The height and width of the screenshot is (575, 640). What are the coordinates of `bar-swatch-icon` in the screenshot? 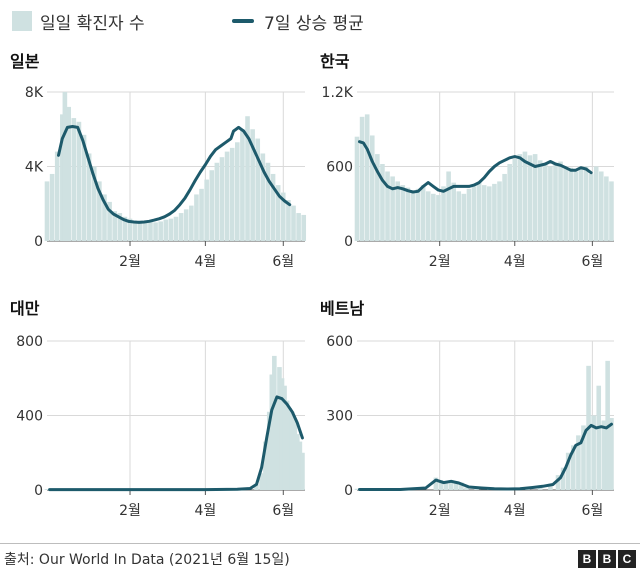 It's located at (22, 21).